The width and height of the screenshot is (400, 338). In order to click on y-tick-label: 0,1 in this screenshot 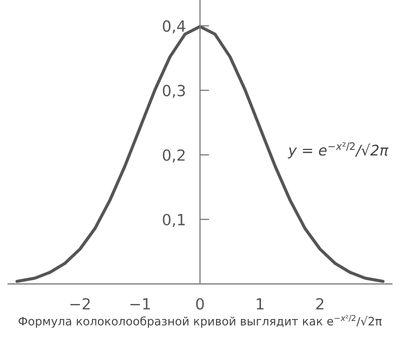, I will do `click(173, 220)`.